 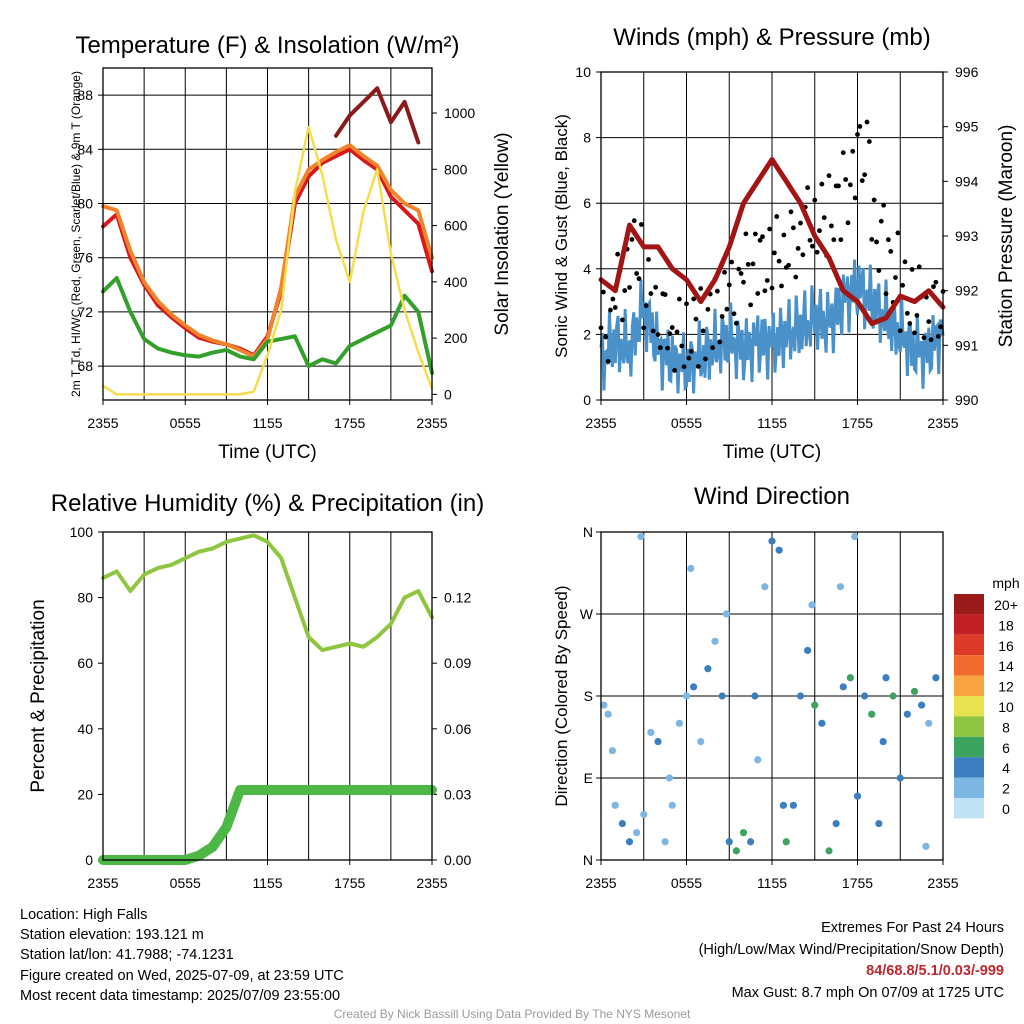 What do you see at coordinates (267, 452) in the screenshot?
I see `temperature-xlabel: Time (UTC)` at bounding box center [267, 452].